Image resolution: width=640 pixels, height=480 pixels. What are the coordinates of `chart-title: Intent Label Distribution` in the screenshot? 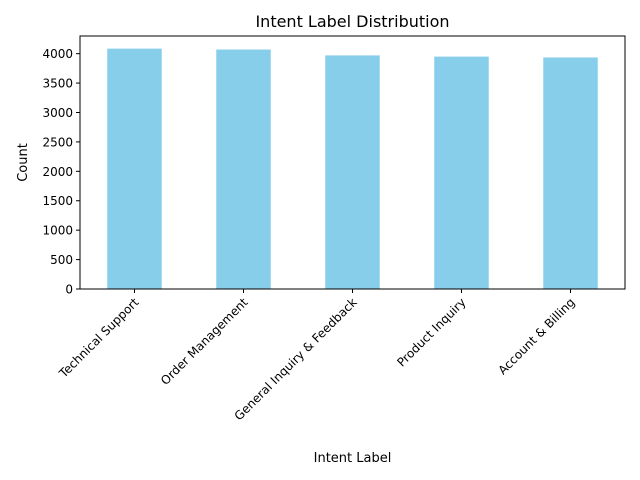 It's located at (352, 21).